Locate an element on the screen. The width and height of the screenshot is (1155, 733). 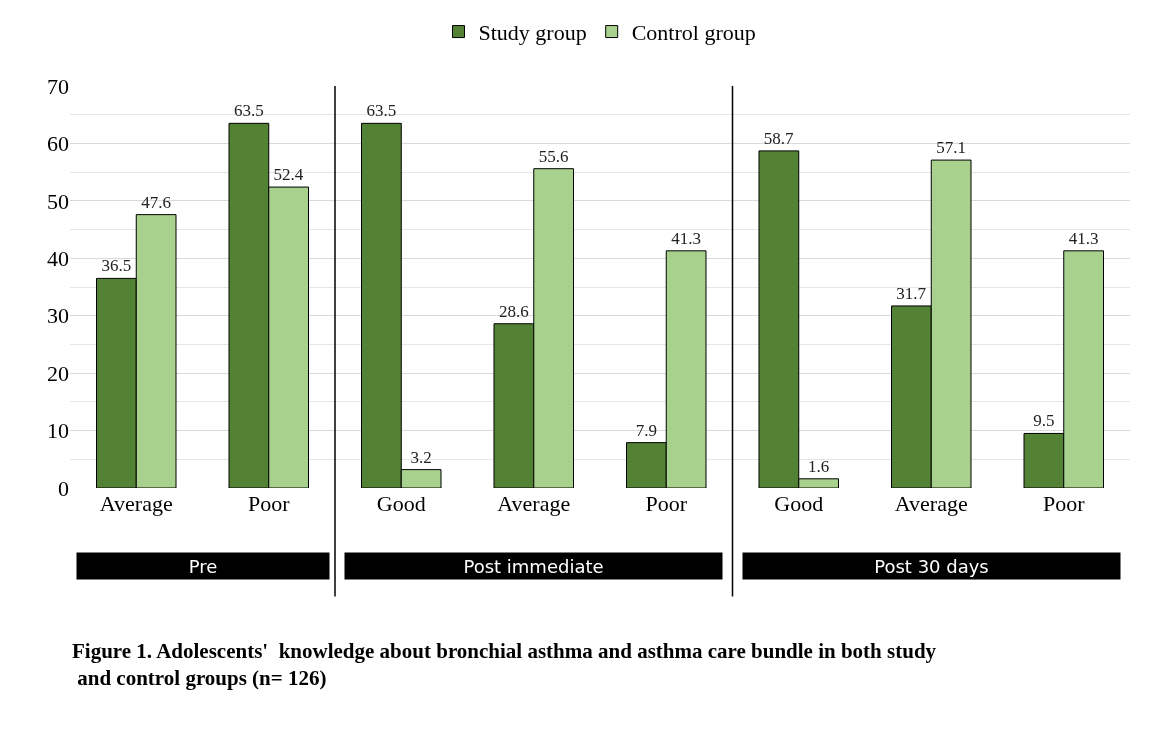
y-tick-label: 60 is located at coordinates (58, 144).